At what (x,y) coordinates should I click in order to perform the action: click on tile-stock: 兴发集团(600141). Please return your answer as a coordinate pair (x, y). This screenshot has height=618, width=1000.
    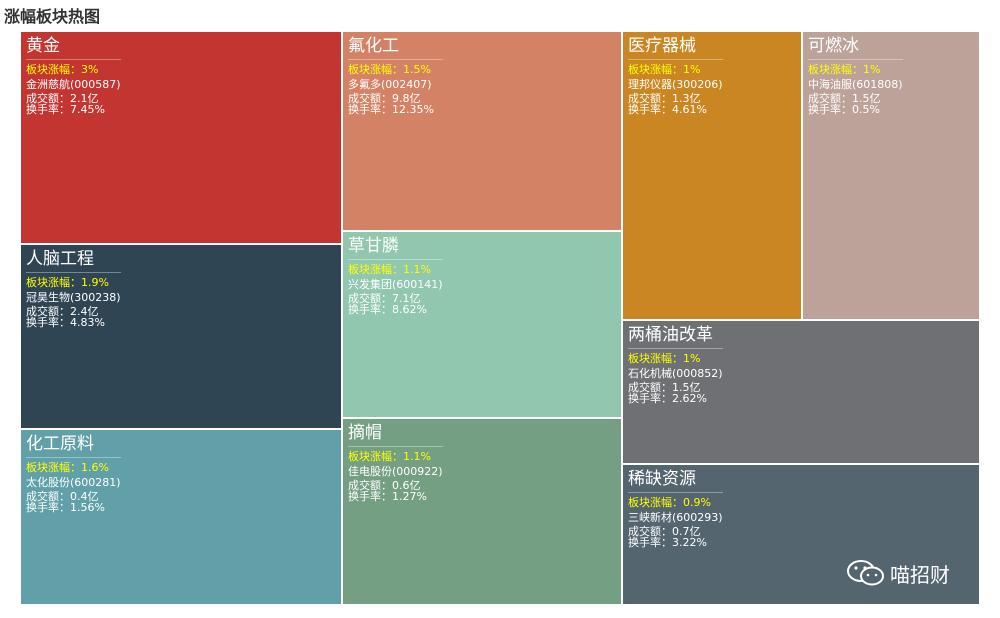
    Looking at the image, I should click on (395, 284).